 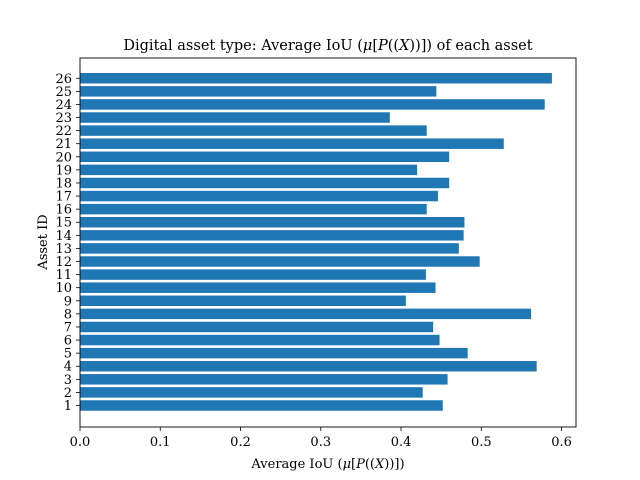 What do you see at coordinates (63, 275) in the screenshot?
I see `y-tick-label: 11` at bounding box center [63, 275].